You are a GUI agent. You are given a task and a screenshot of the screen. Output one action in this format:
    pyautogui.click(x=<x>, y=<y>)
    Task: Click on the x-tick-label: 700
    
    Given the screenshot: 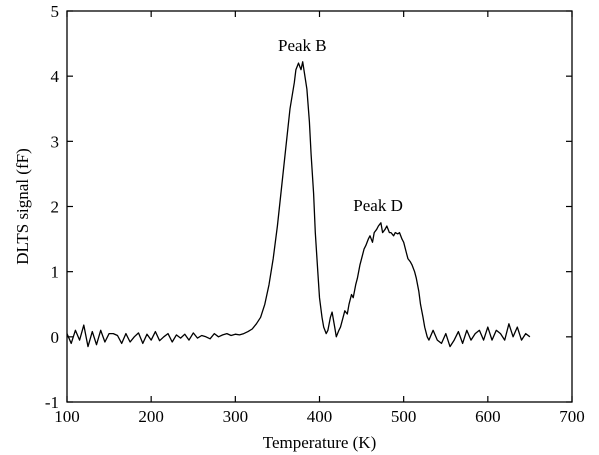 What is the action you would take?
    pyautogui.click(x=572, y=416)
    